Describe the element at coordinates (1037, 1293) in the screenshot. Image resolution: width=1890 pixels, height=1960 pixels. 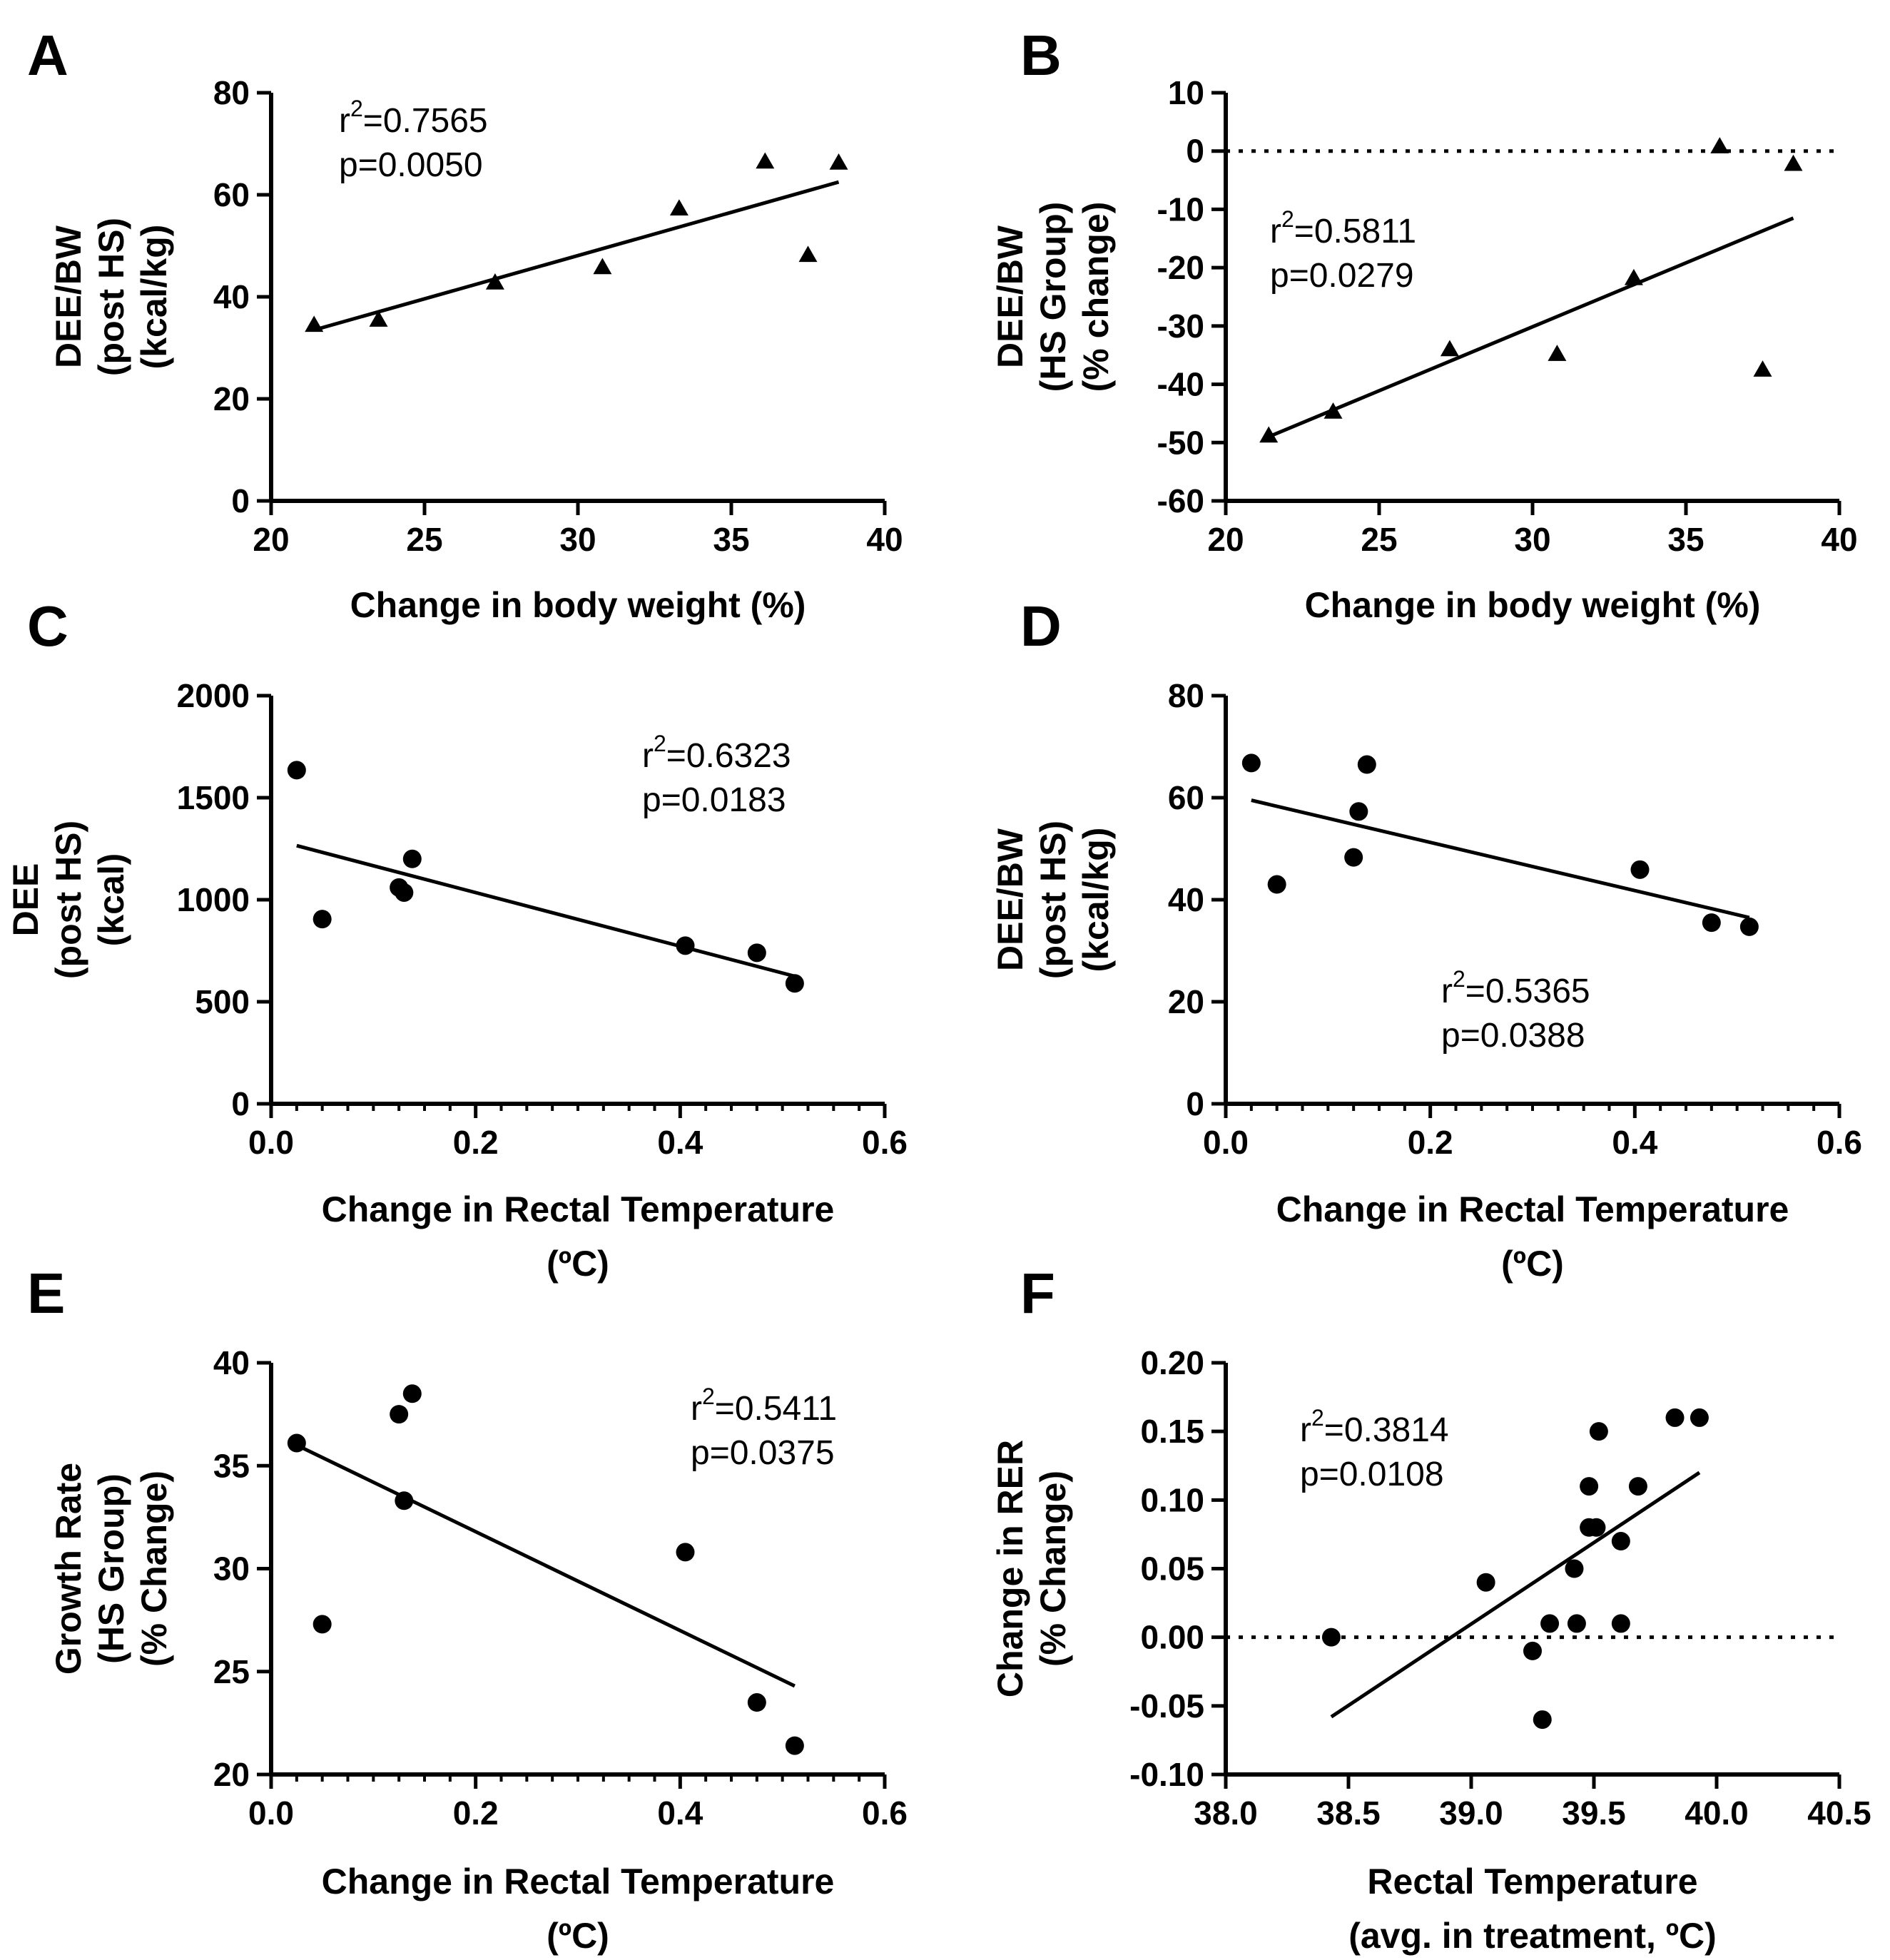
I see `panel-letter: F` at that location.